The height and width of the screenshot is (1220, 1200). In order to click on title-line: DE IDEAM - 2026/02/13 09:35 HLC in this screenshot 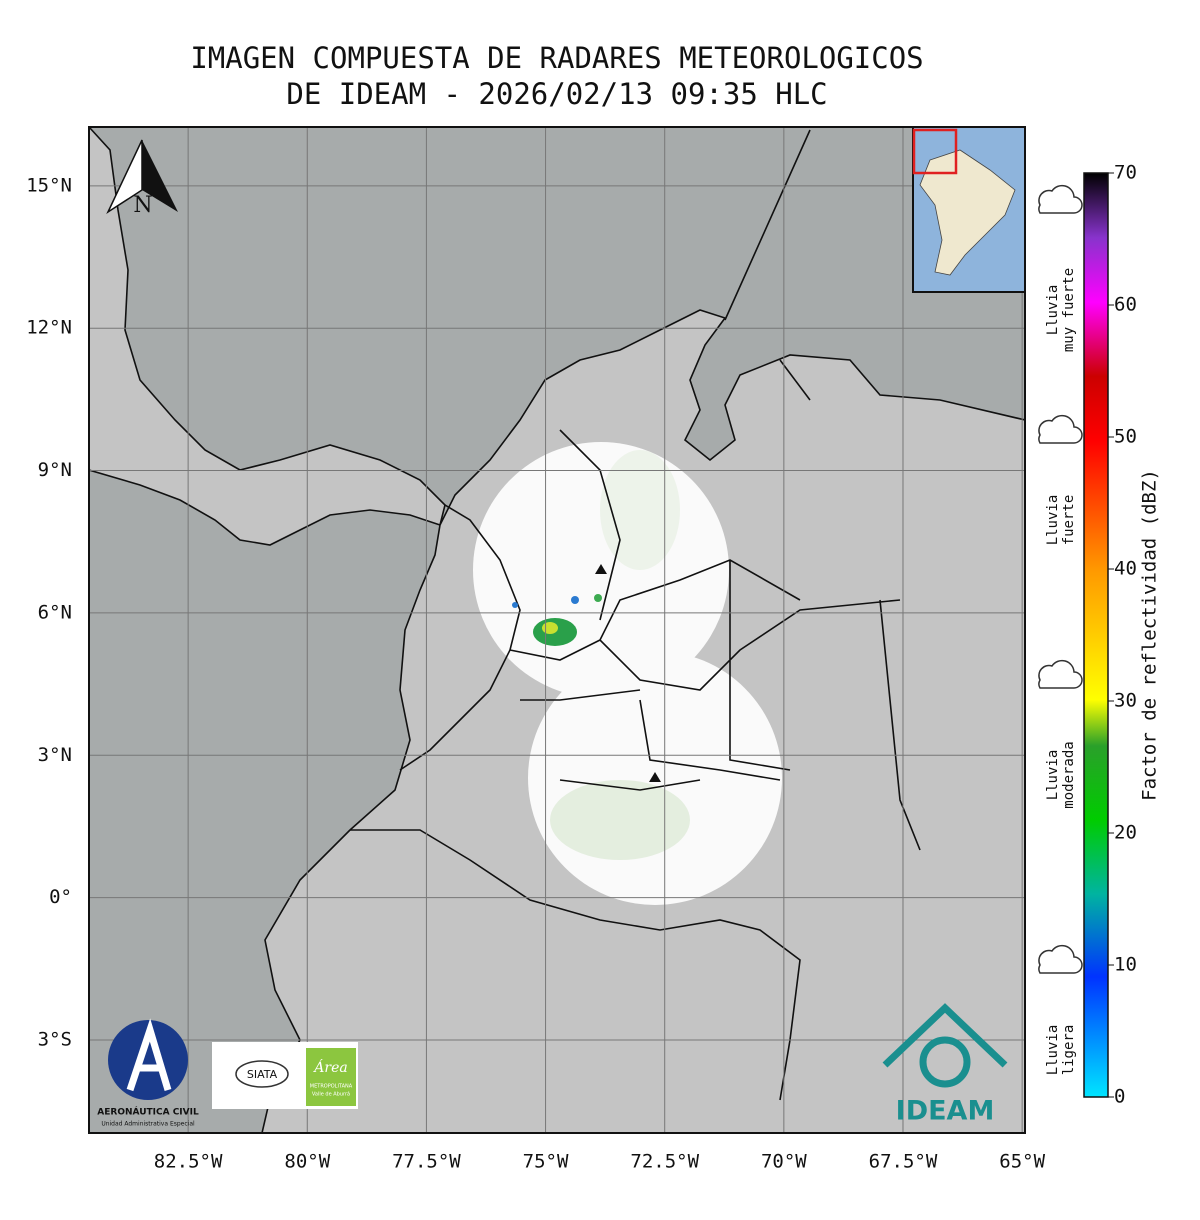, I will do `click(556, 94)`.